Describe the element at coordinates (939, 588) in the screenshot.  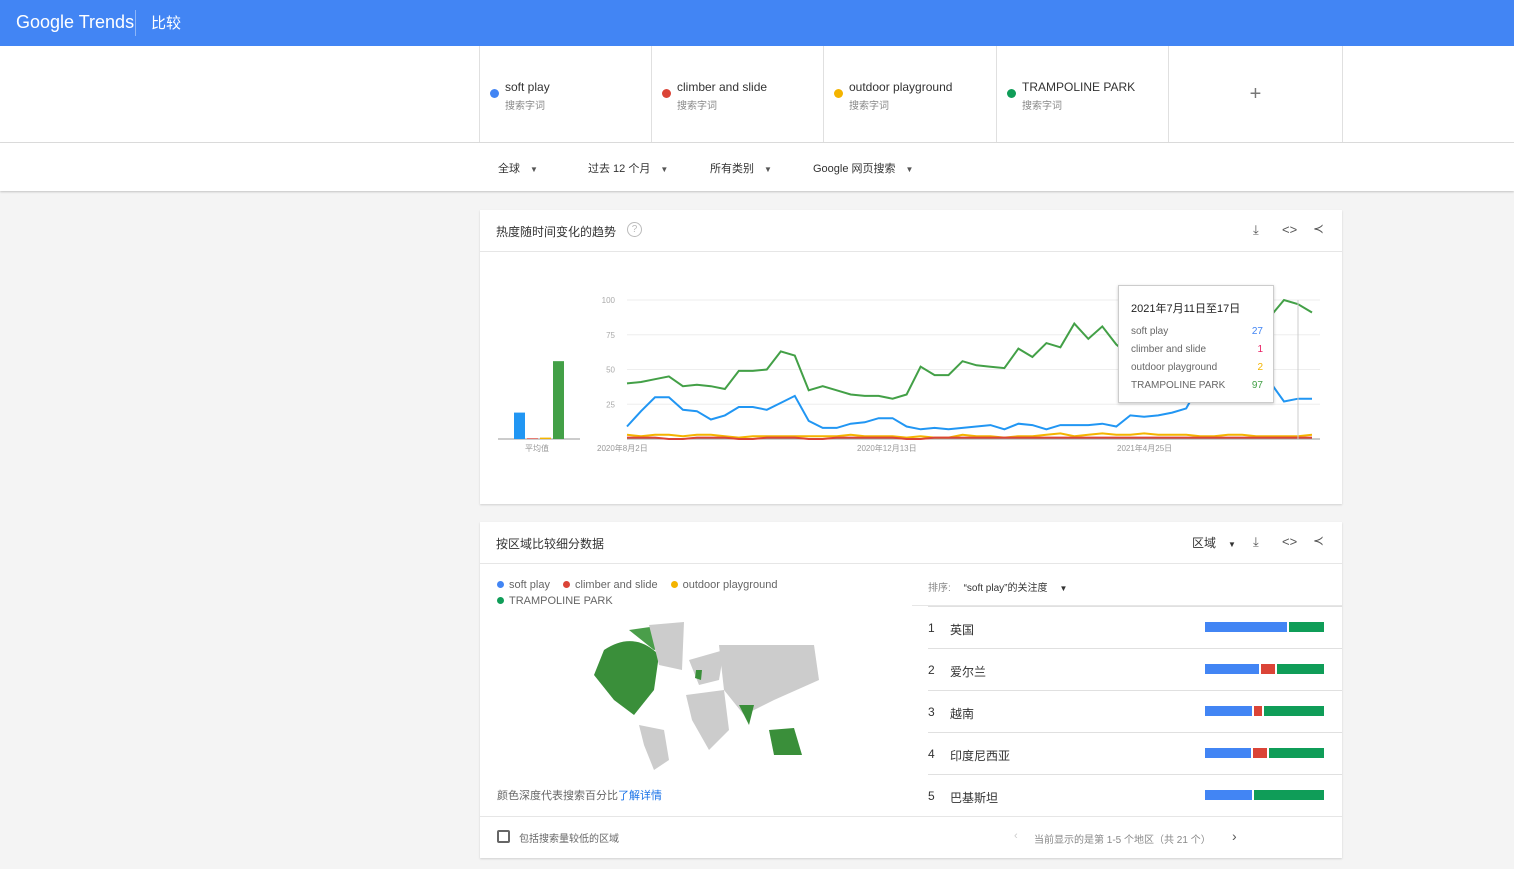
I see `sort-label: 排序:` at that location.